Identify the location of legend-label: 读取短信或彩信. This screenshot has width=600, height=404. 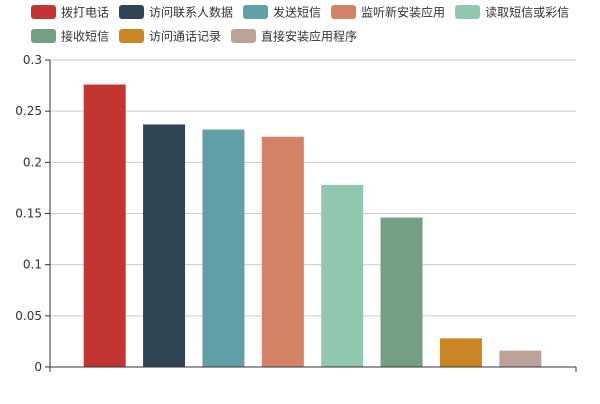
(527, 13).